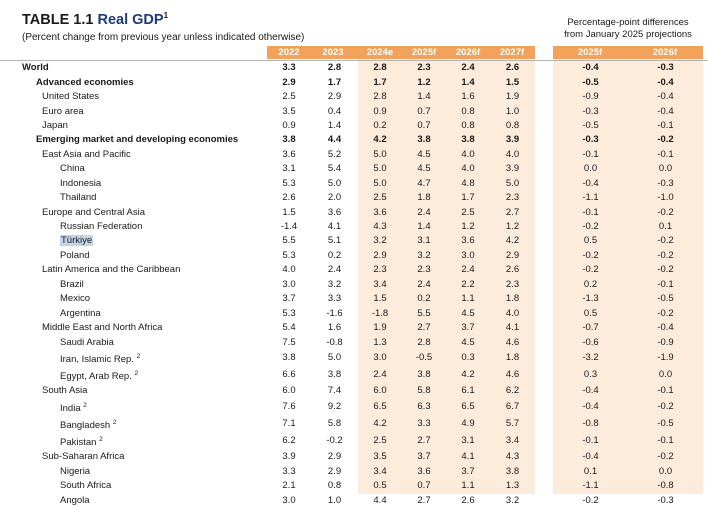 The height and width of the screenshot is (508, 708). I want to click on row-label-cell: Bangladesh 2, so click(133, 424).